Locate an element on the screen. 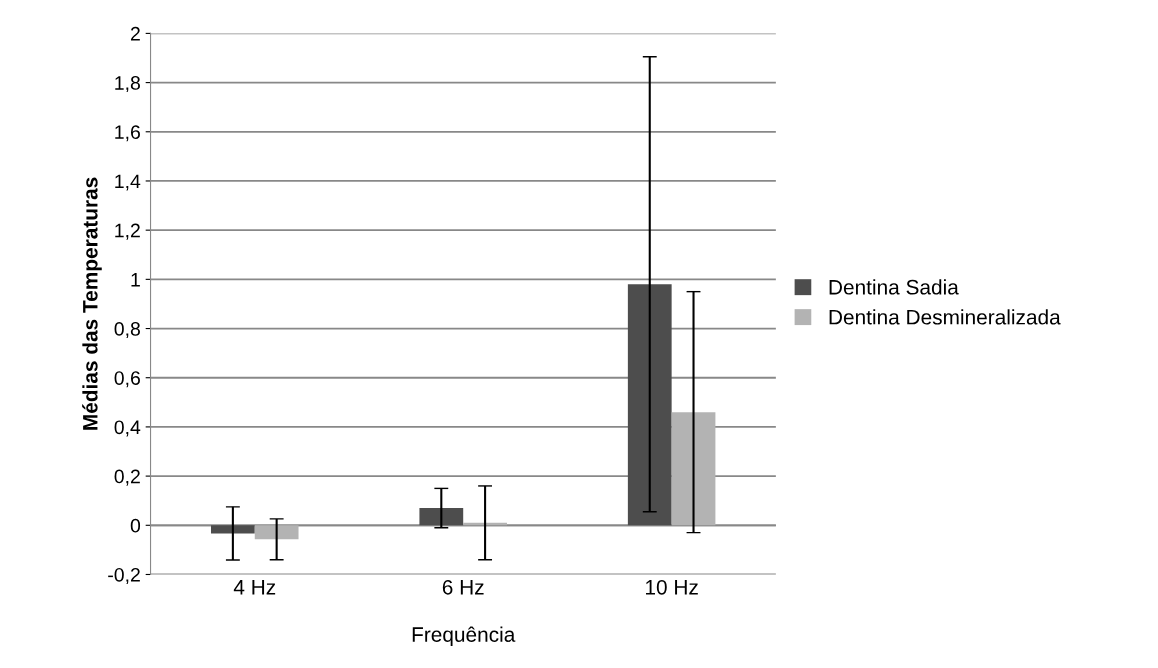 The height and width of the screenshot is (668, 1158). y-tick-label: 1,2 is located at coordinates (127, 231).